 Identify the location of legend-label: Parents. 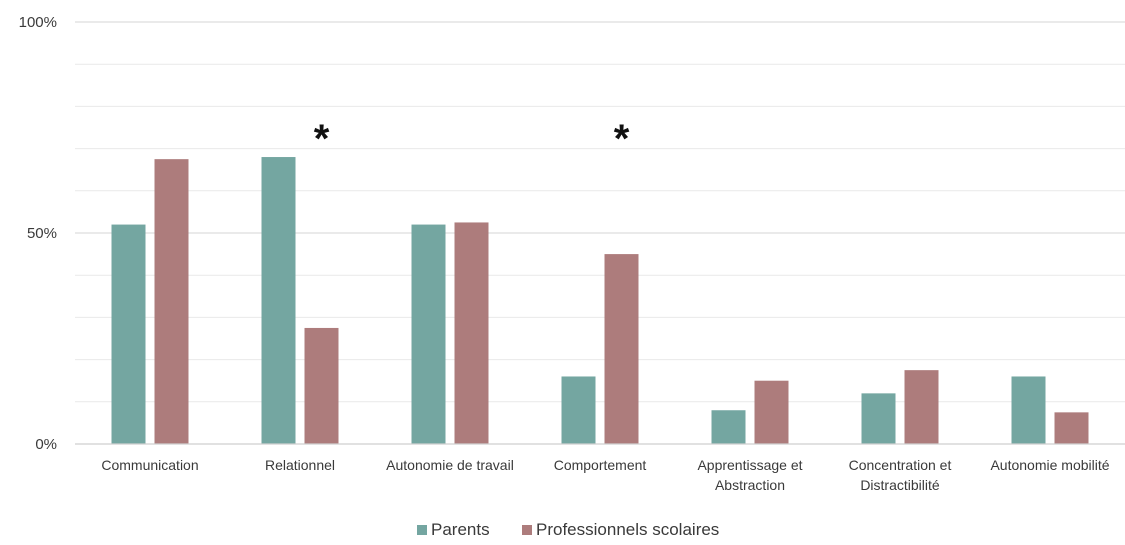
(460, 529).